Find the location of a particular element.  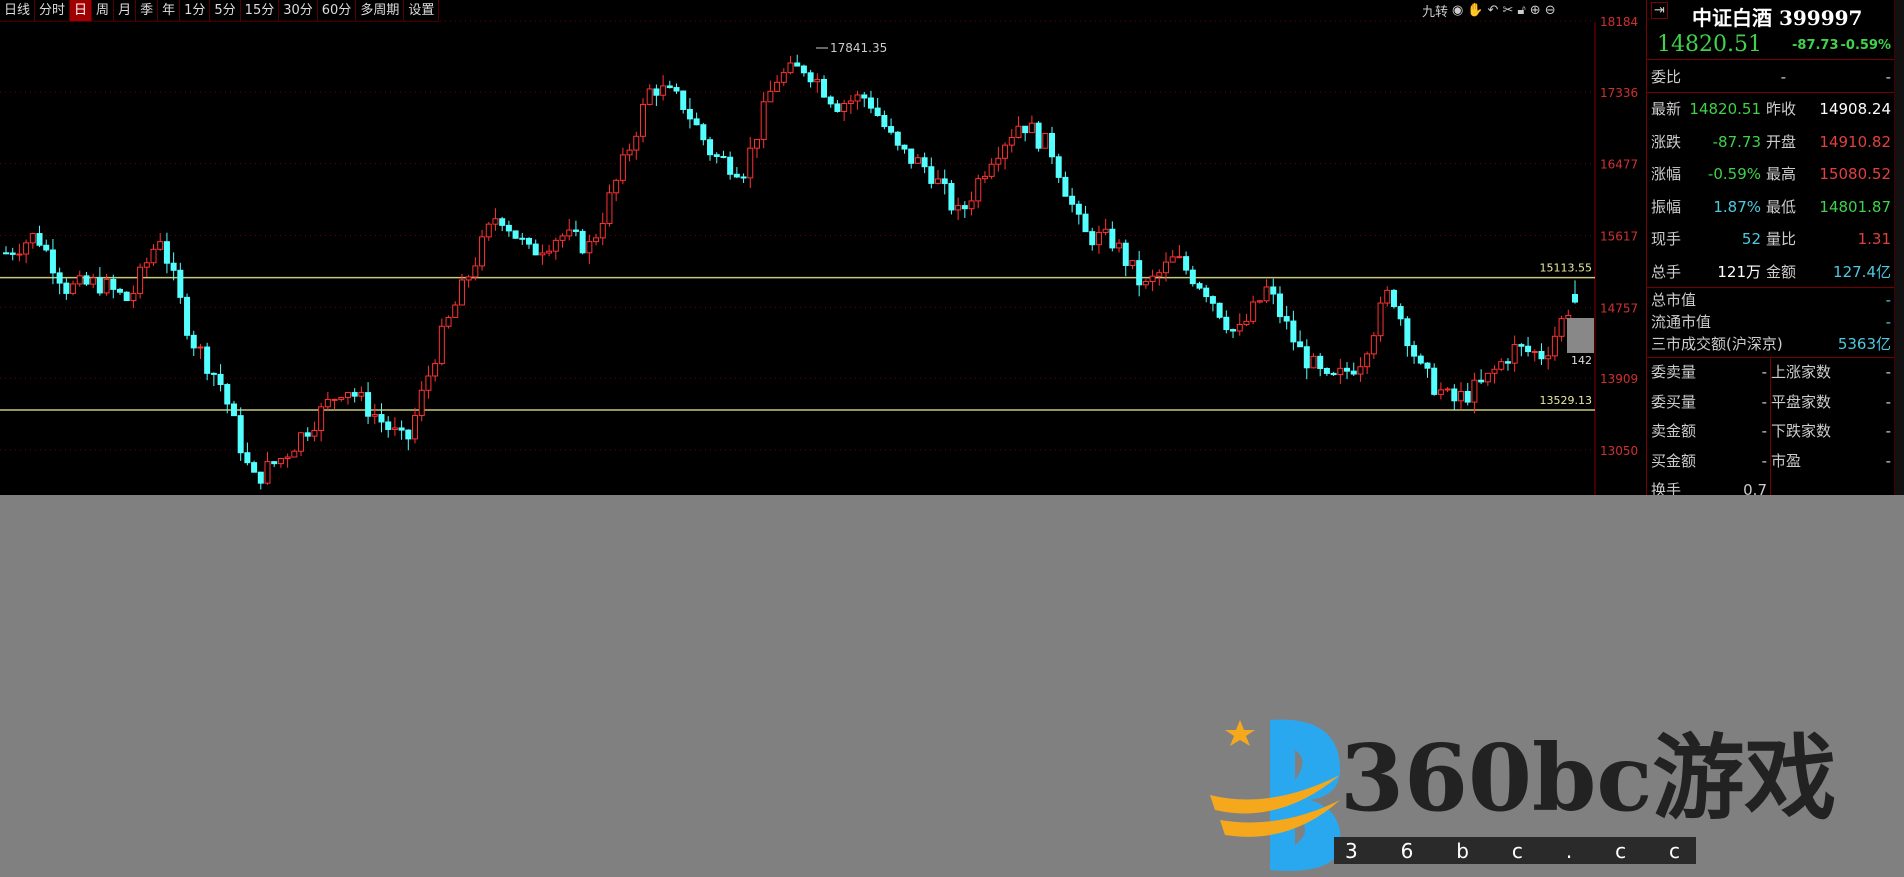

book-label: 买金额 is located at coordinates (1674, 460).